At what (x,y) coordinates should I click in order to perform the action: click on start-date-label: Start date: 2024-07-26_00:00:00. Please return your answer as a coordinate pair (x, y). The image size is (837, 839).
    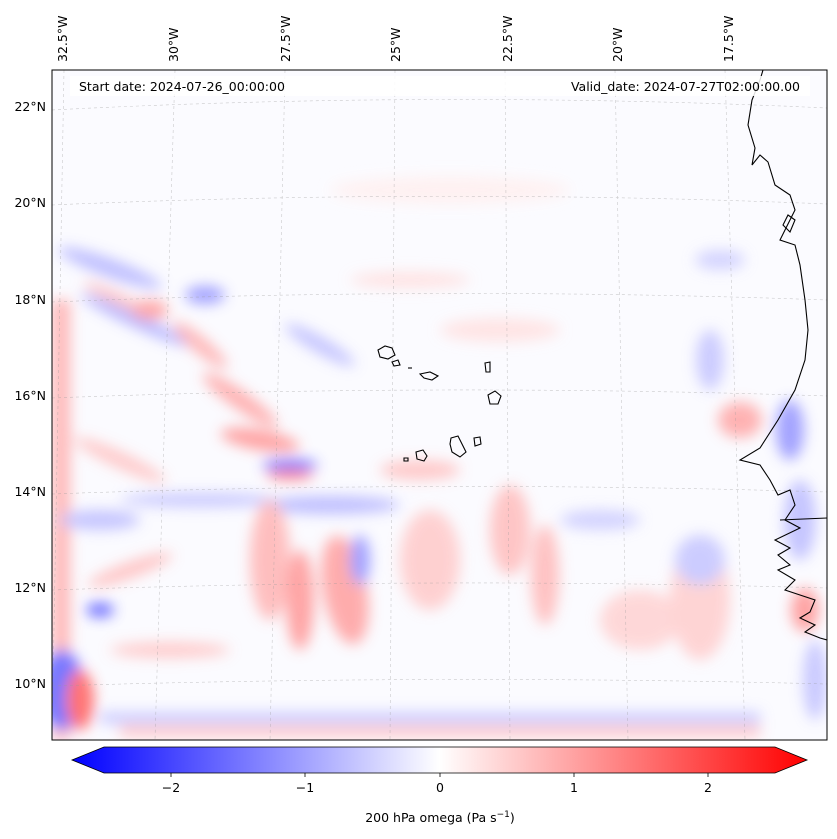
    Looking at the image, I should click on (182, 86).